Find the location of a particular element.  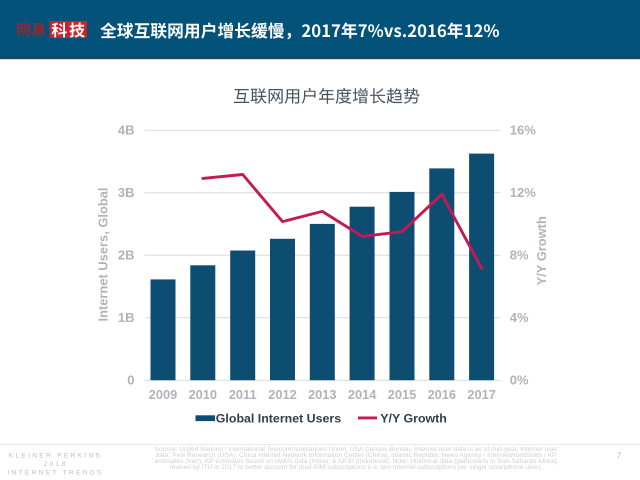

svg-text: 2012 is located at coordinates (282, 394).